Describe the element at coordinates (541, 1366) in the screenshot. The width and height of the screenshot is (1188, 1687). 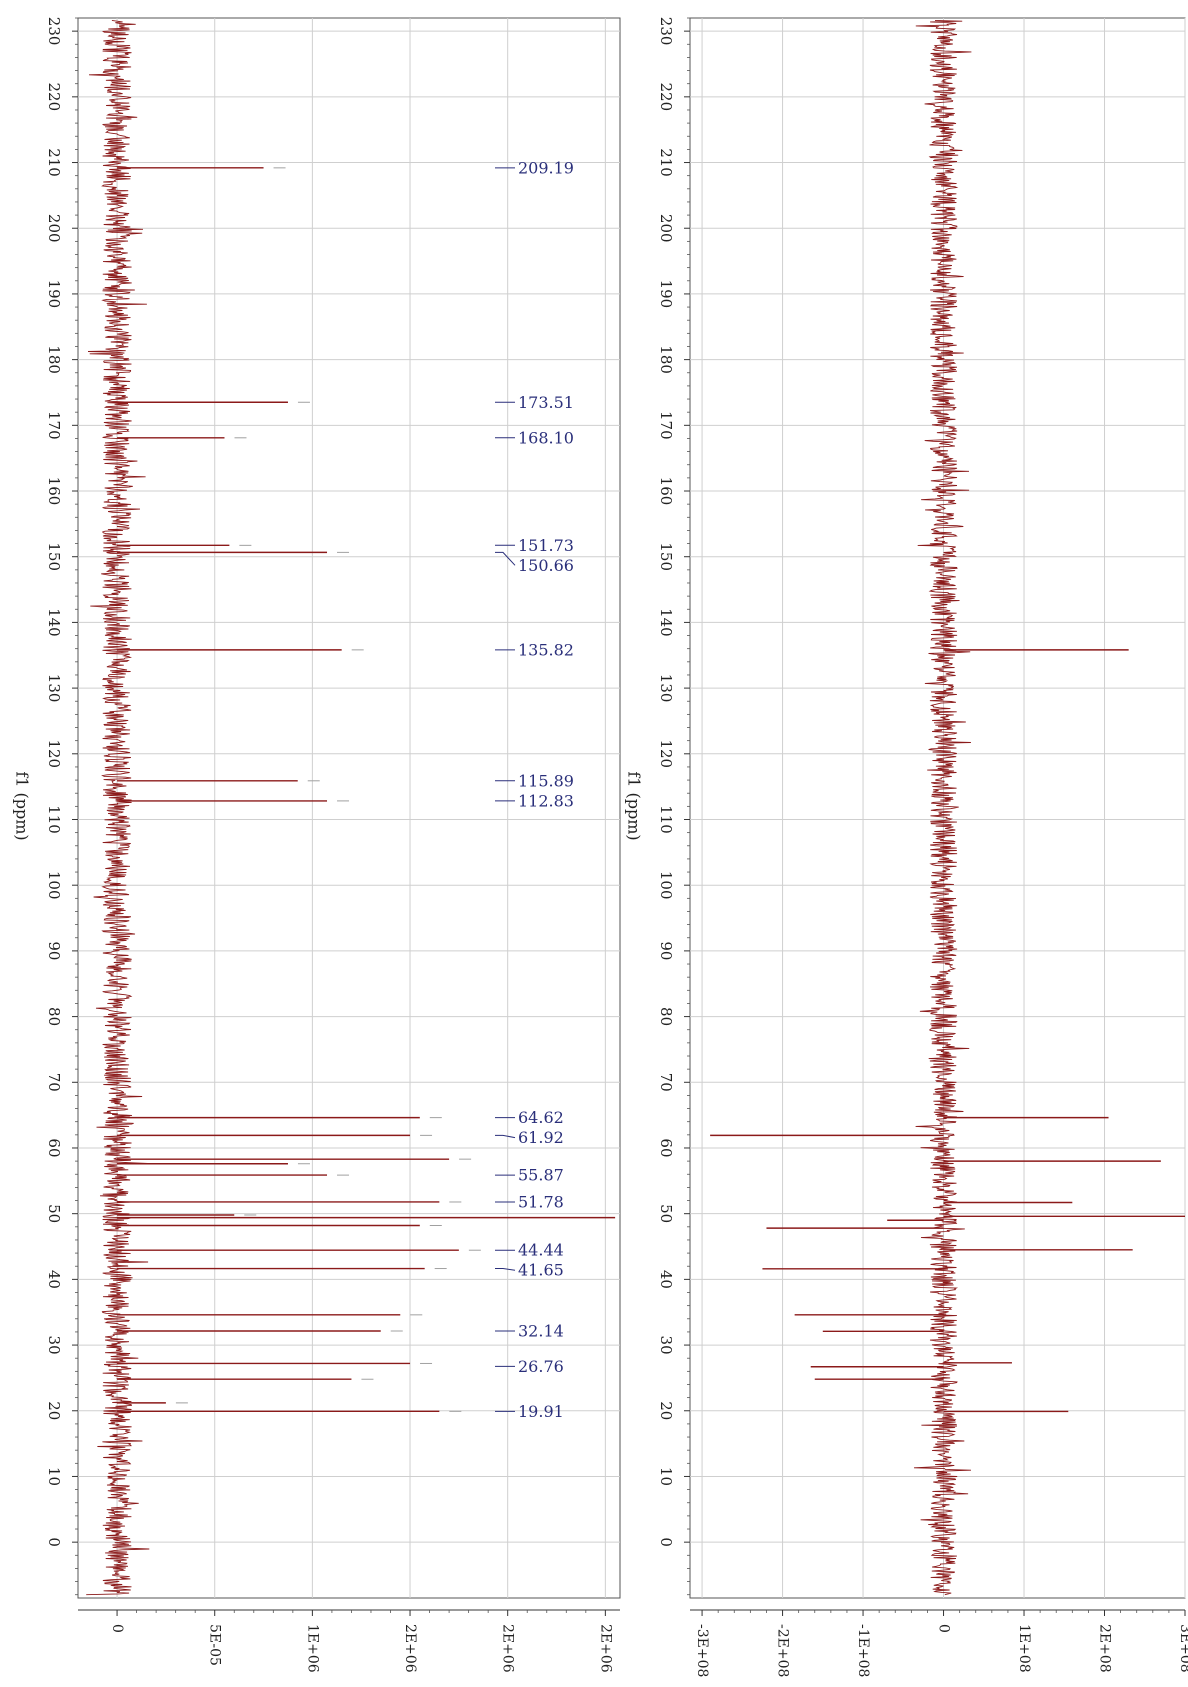
I see `peak-label: 26.76` at that location.